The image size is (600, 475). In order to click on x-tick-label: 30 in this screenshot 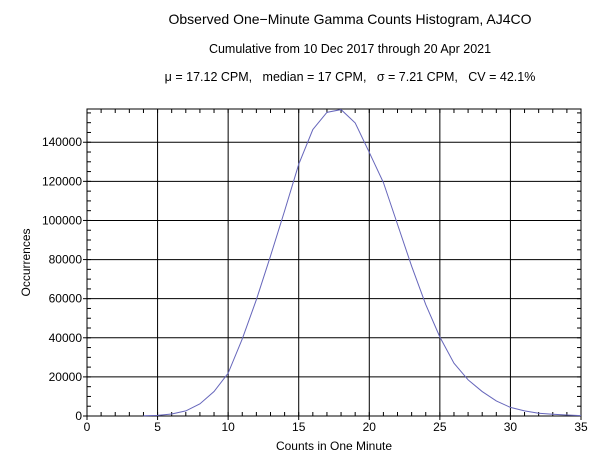, I will do `click(511, 427)`.